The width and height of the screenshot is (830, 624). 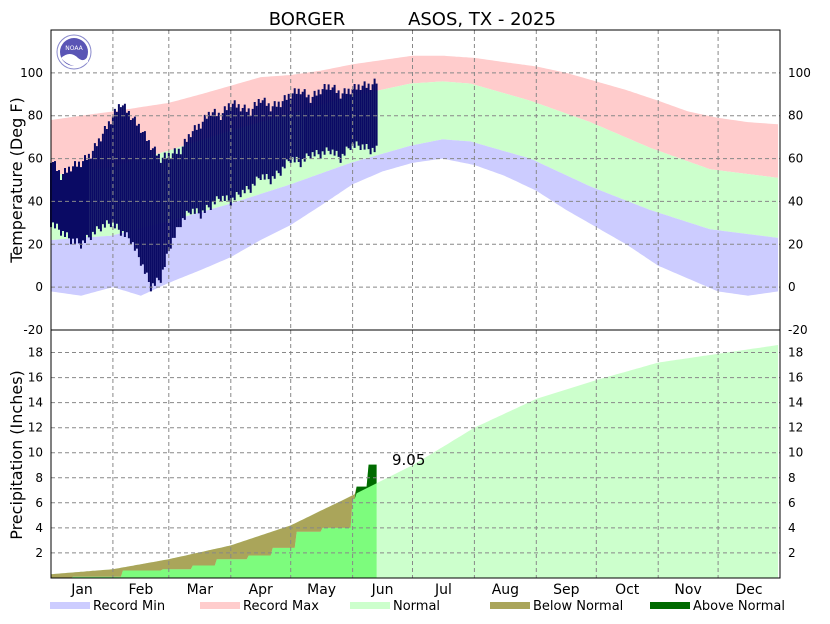 What do you see at coordinates (795, 159) in the screenshot?
I see `temperature-tick-label-right: 60` at bounding box center [795, 159].